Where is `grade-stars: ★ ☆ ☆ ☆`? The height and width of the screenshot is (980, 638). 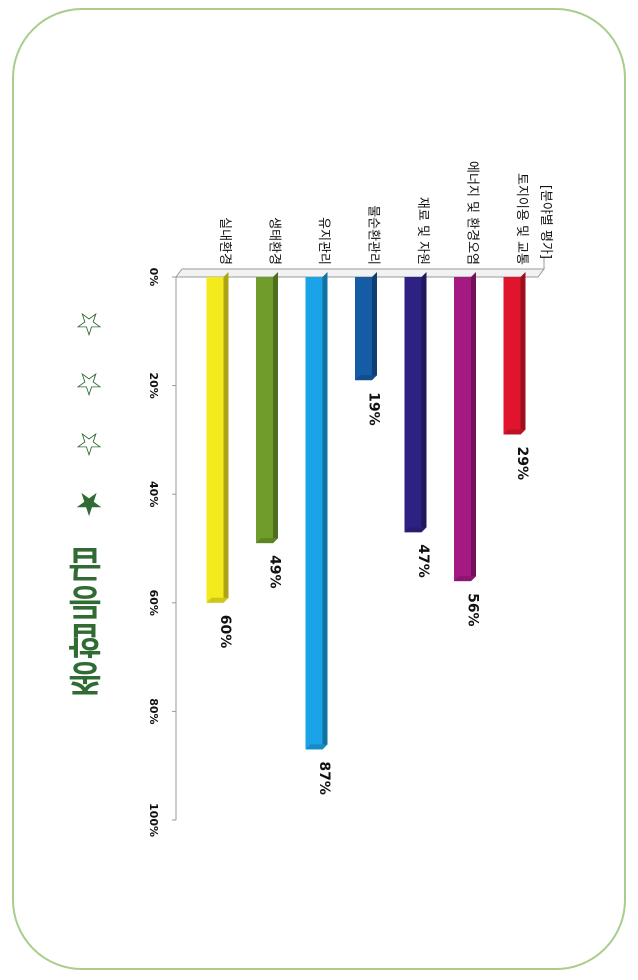
grade-stars: ★ ☆ ☆ ☆ is located at coordinates (89, 414).